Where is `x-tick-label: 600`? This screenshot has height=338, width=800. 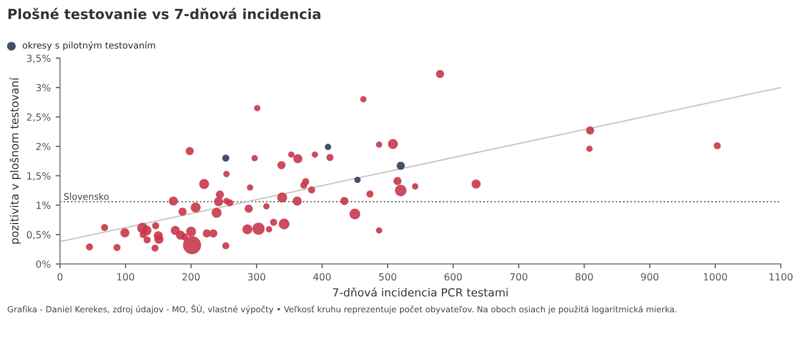 x-tick-label: 600 is located at coordinates (453, 277).